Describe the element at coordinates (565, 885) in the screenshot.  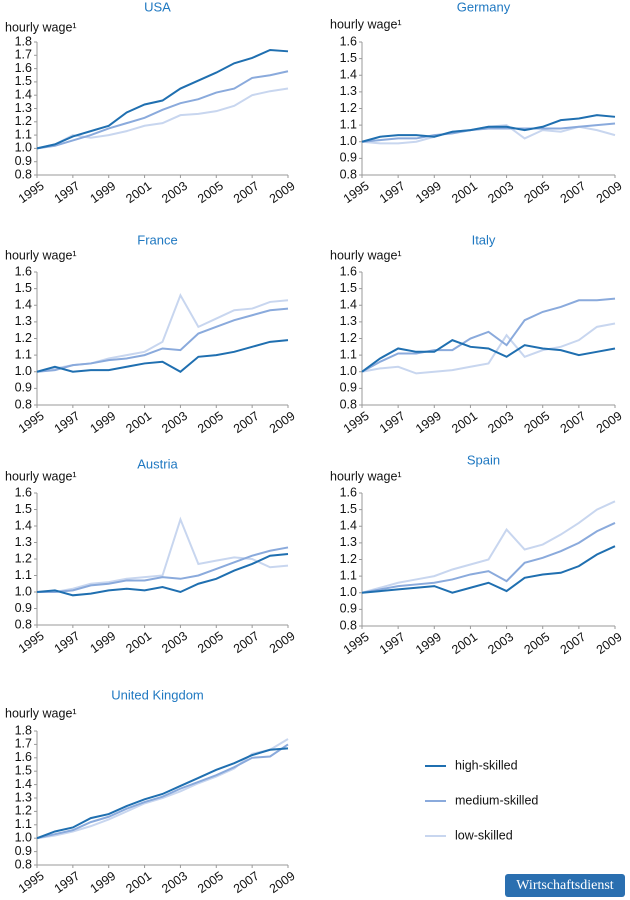
I see `logo: Wirtschaftsdienst` at that location.